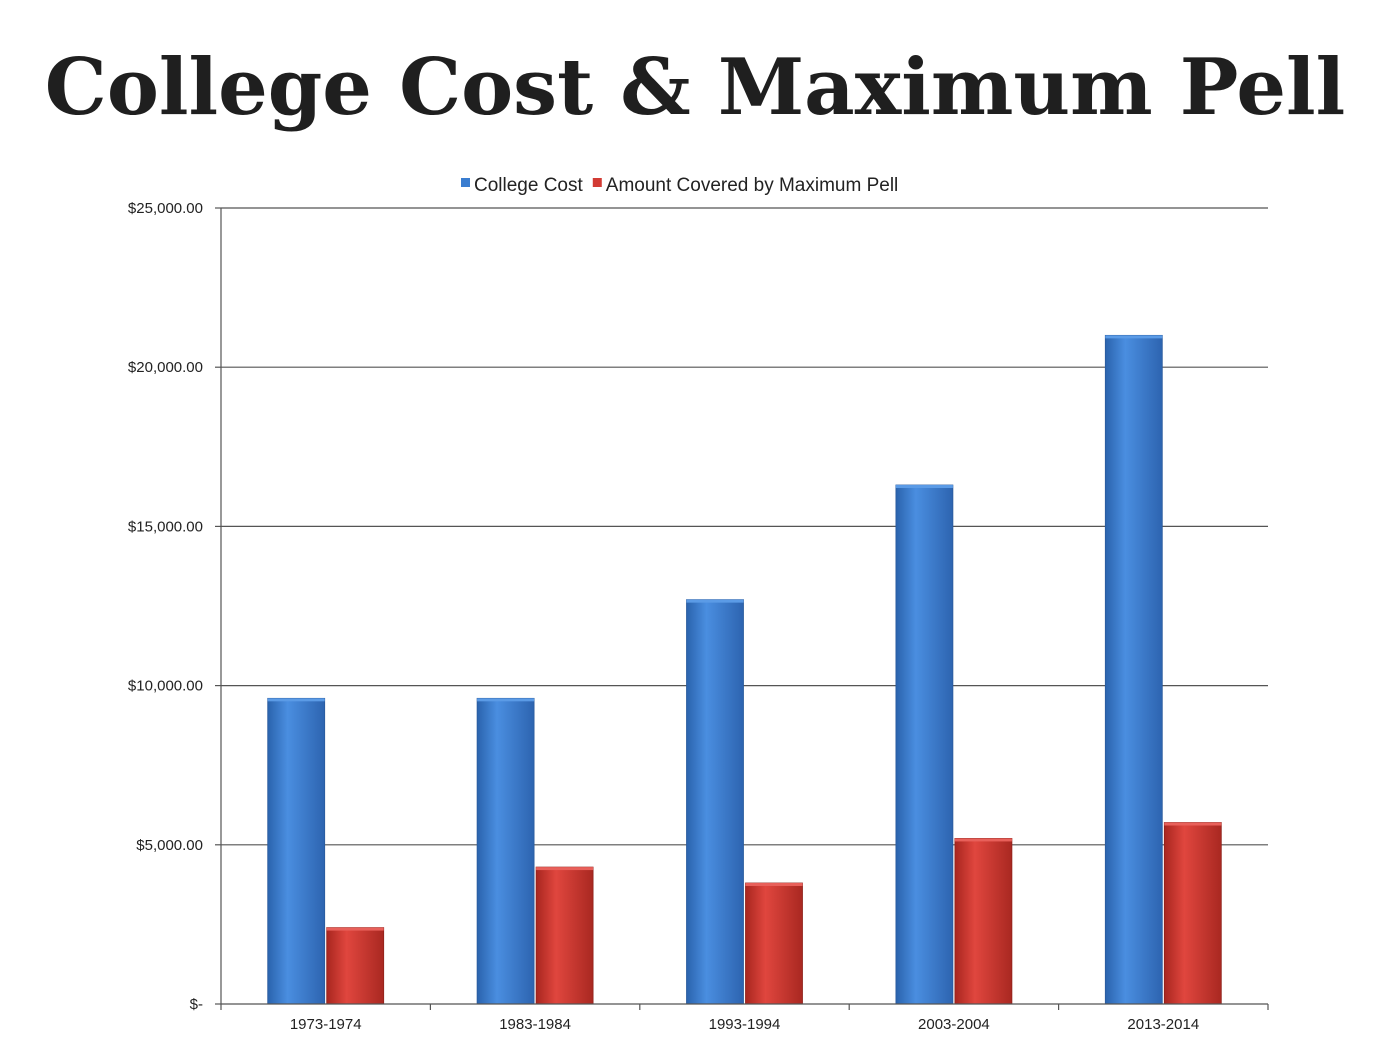 Image resolution: width=1390 pixels, height=1056 pixels. I want to click on y-tick-label: $10,000.00, so click(165, 686).